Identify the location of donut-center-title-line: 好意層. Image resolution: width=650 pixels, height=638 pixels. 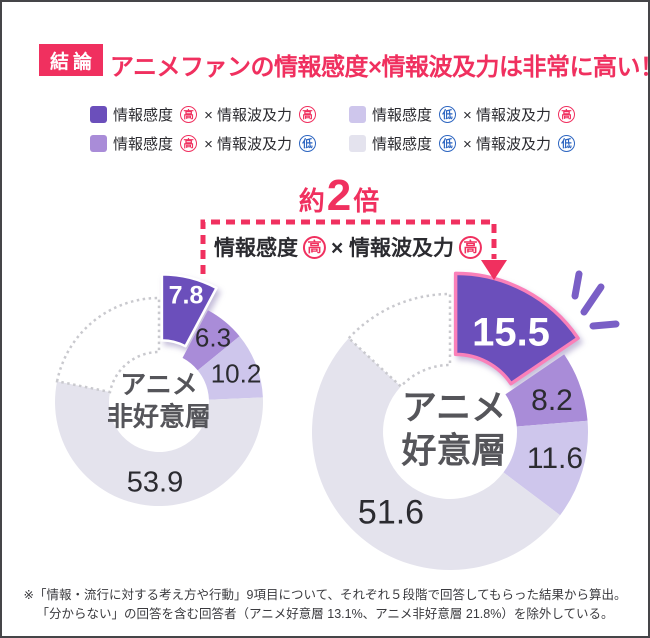
(454, 450).